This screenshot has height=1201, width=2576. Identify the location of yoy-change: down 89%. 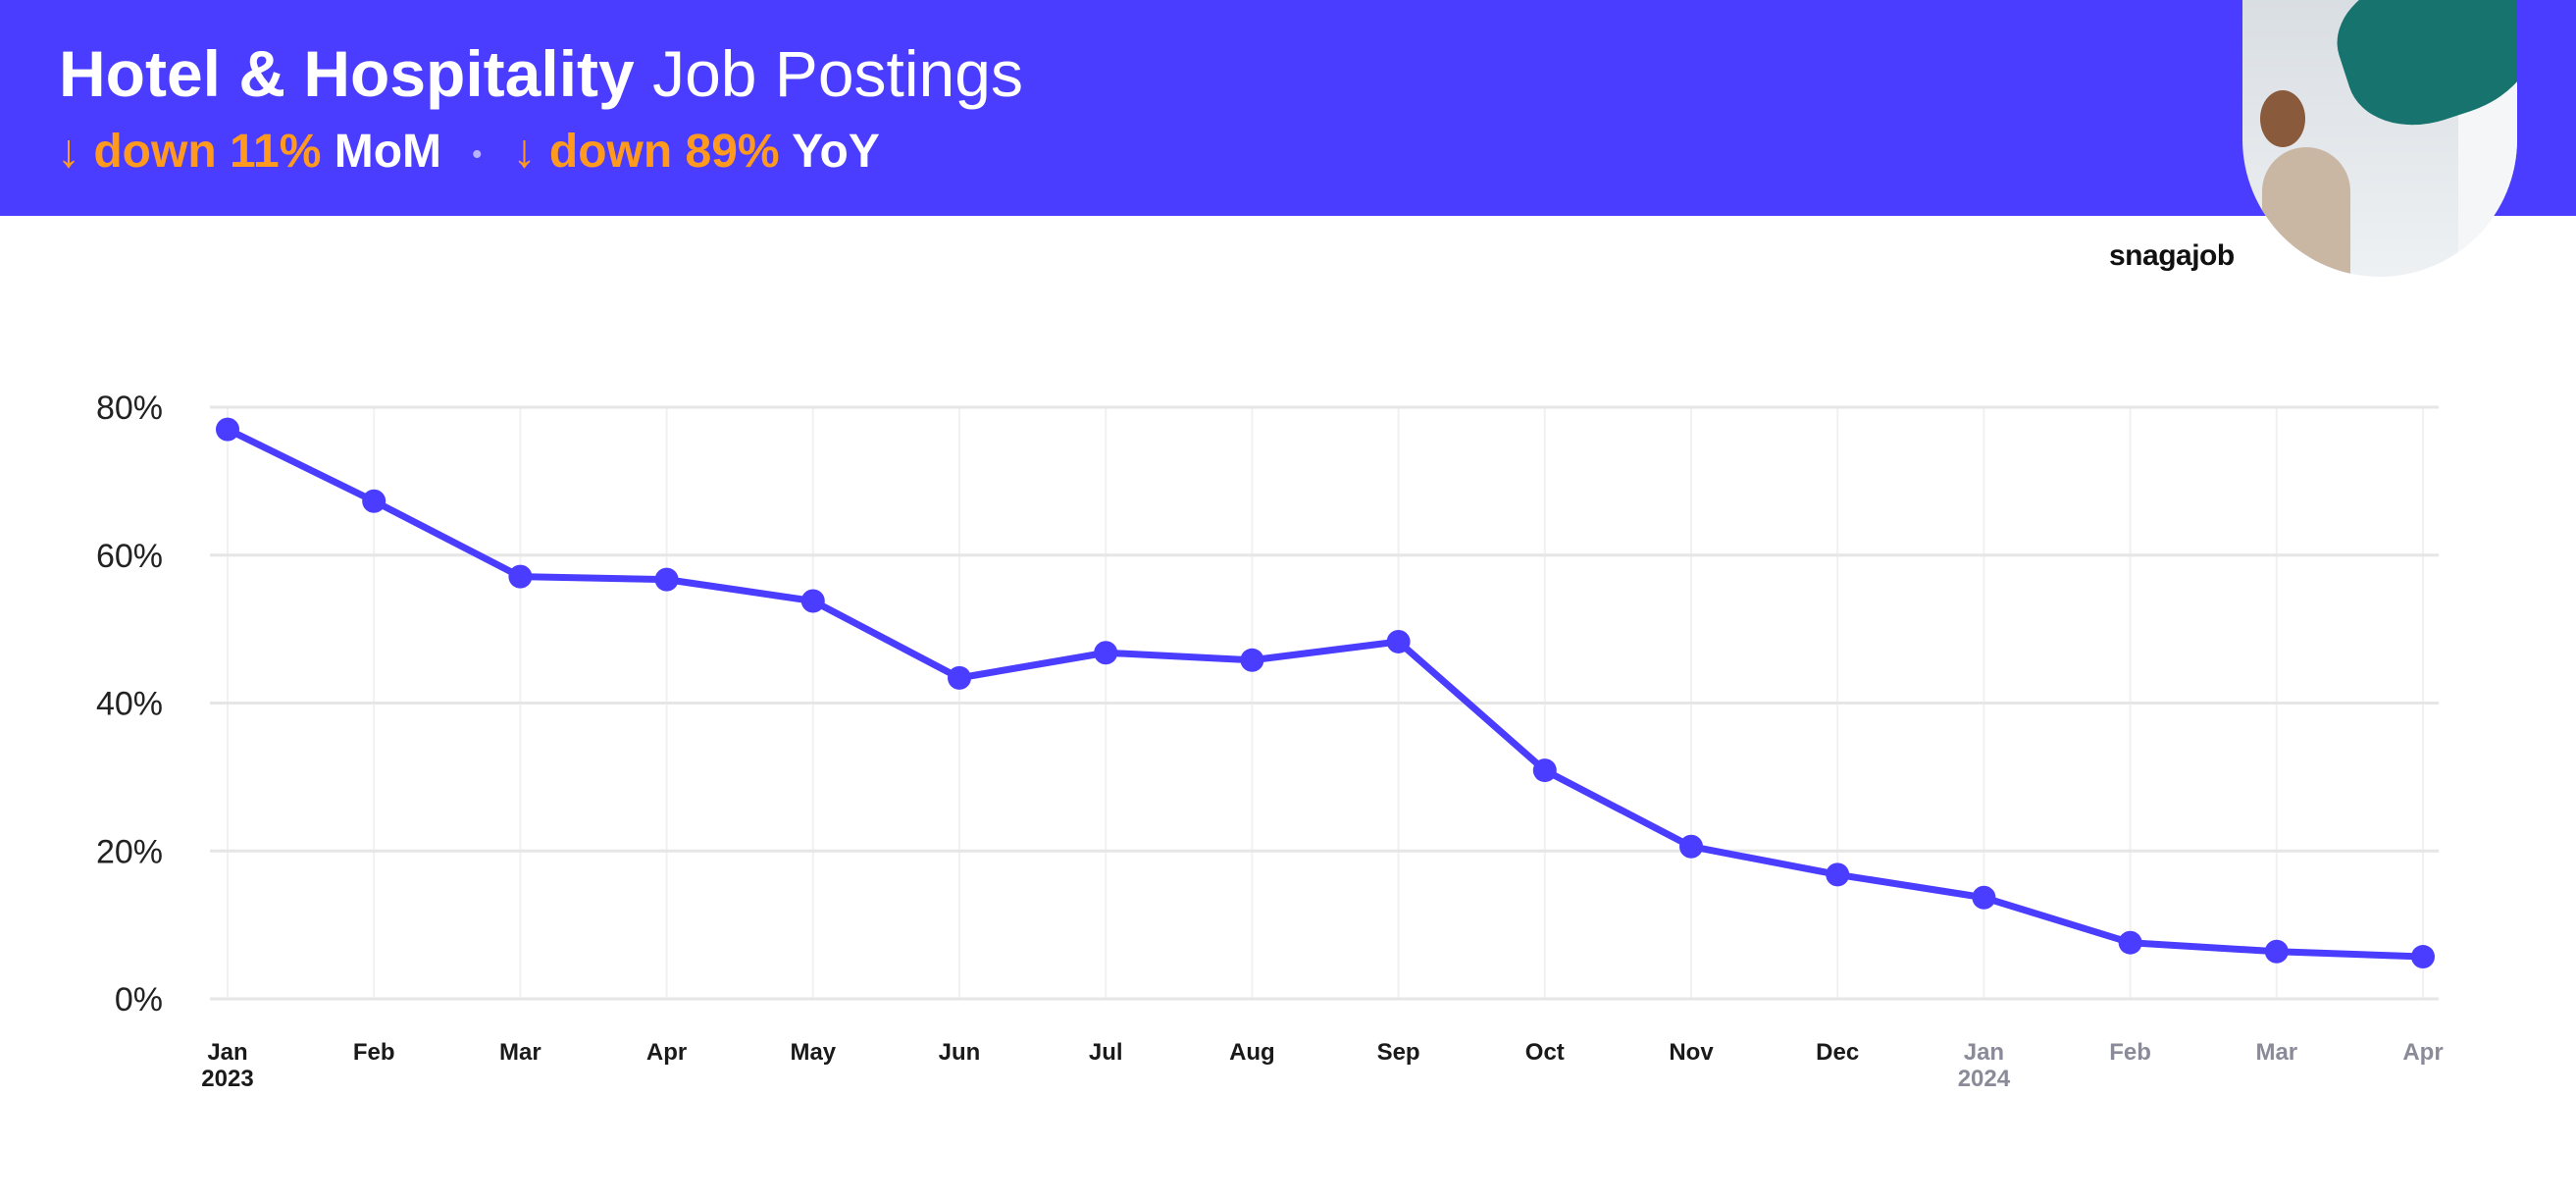
(664, 152).